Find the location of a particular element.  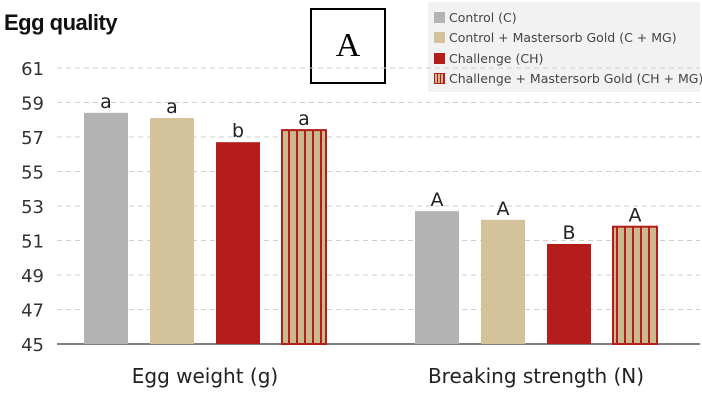

y-tick-label: 51 is located at coordinates (32, 242).